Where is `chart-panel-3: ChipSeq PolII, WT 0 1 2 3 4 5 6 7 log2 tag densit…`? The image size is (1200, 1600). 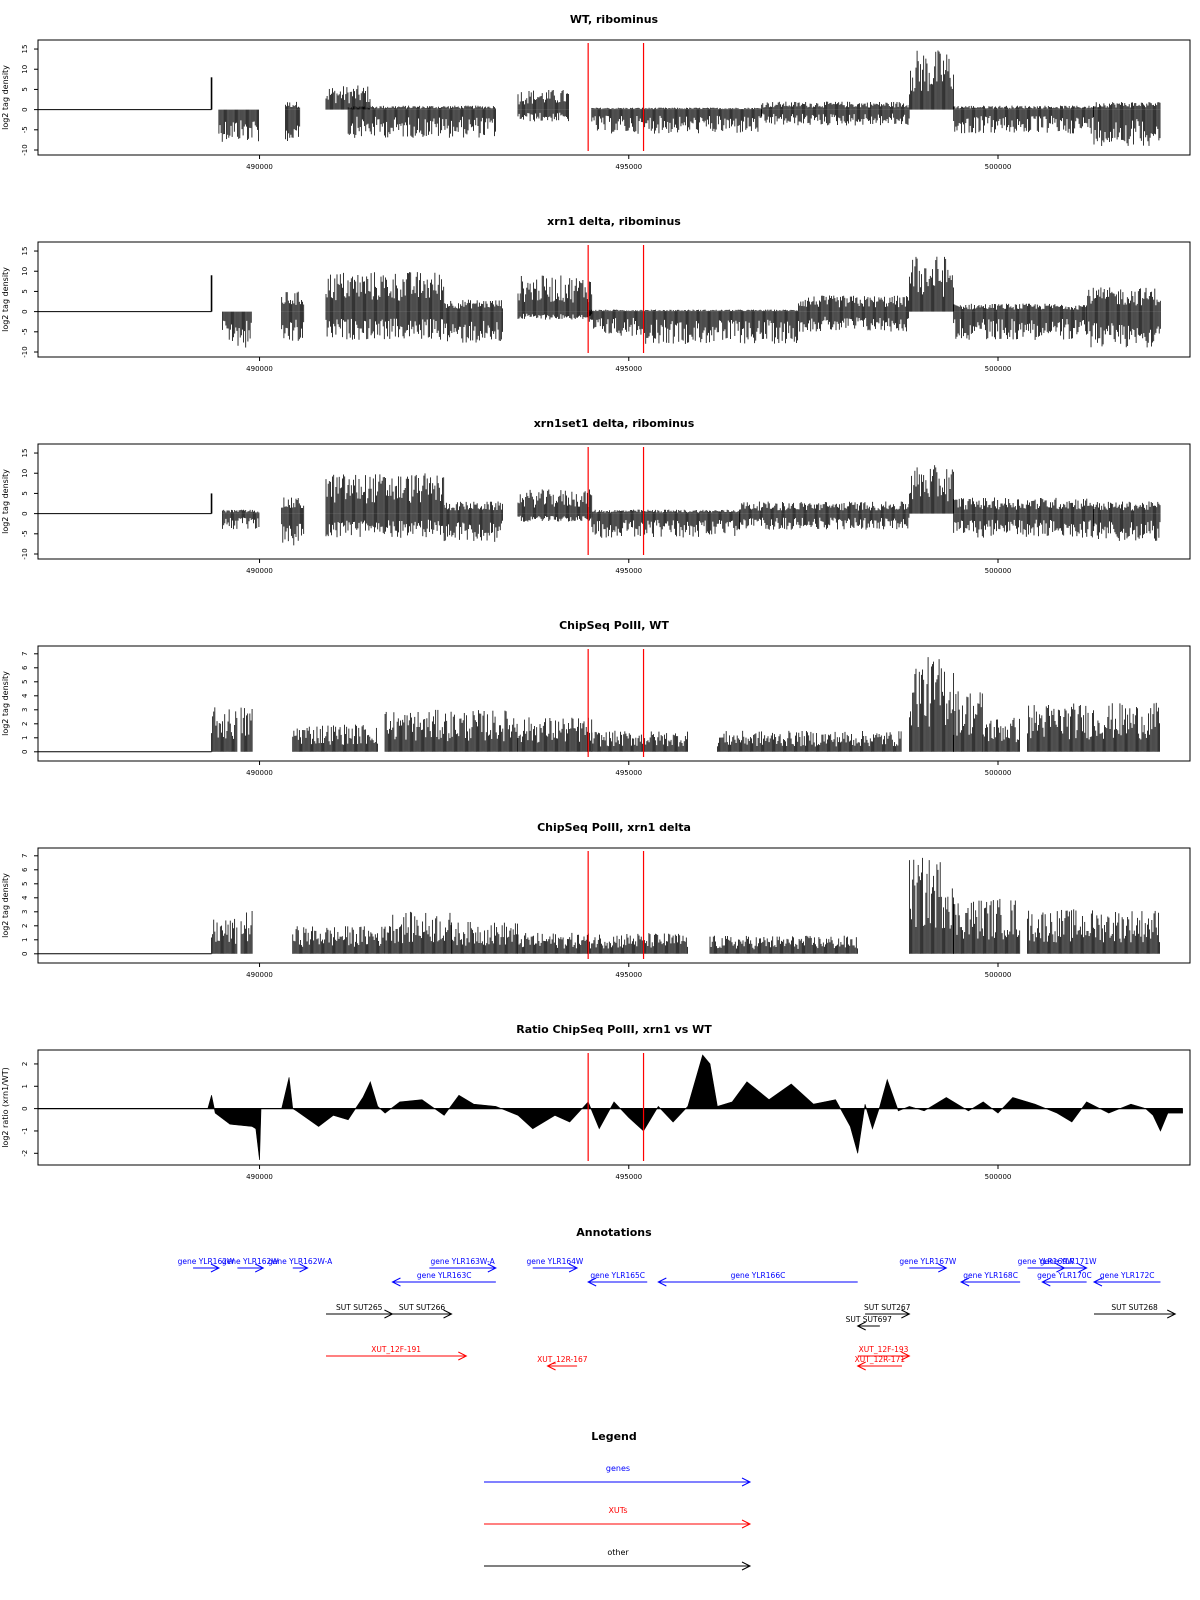
chart-panel-3: ChipSeq PolII, WT 0 1 2 3 4 5 6 7 log2 tag densit… is located at coordinates (596, 698).